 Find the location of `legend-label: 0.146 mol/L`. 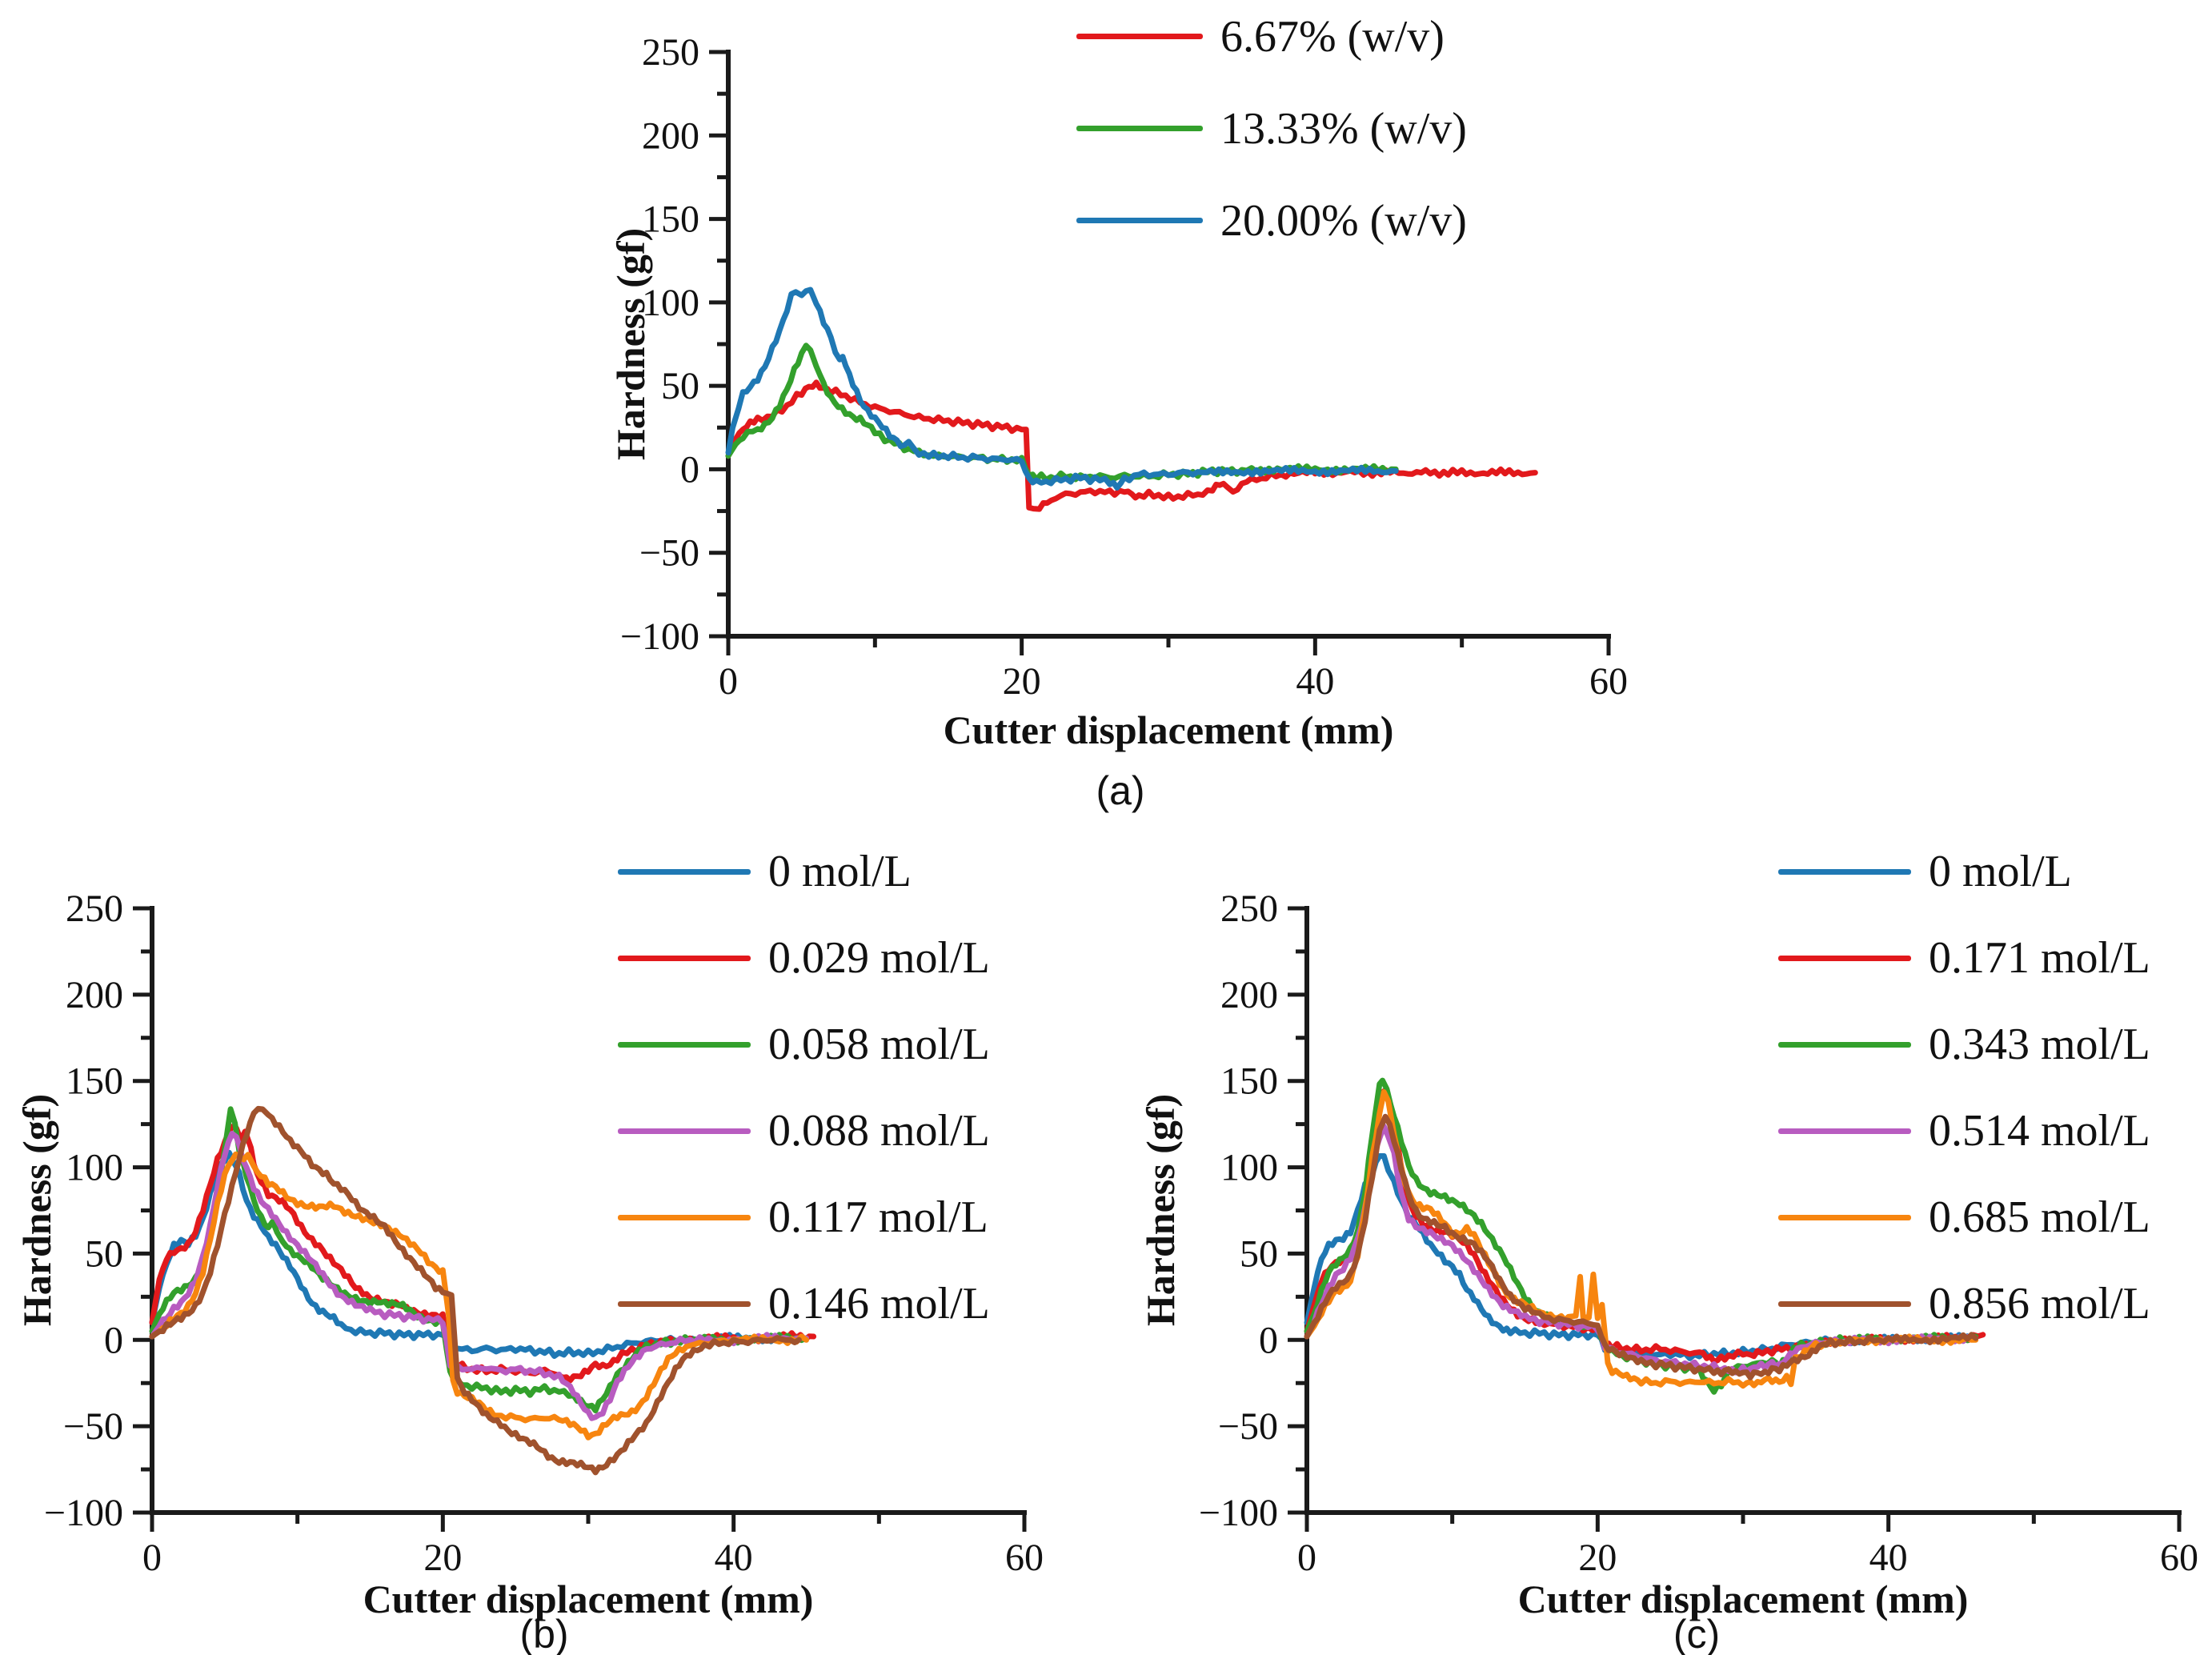

legend-label: 0.146 mol/L is located at coordinates (879, 1303).